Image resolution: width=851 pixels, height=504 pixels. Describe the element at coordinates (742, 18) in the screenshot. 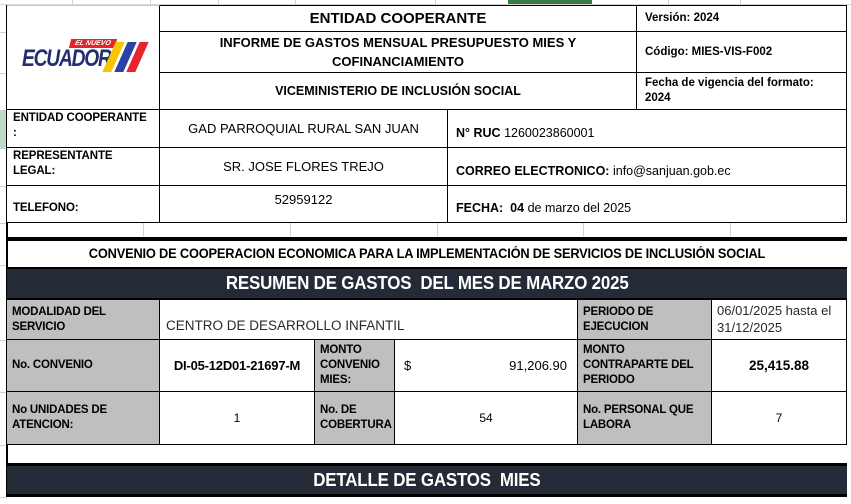

I see `version-field: Versión: 2024` at that location.